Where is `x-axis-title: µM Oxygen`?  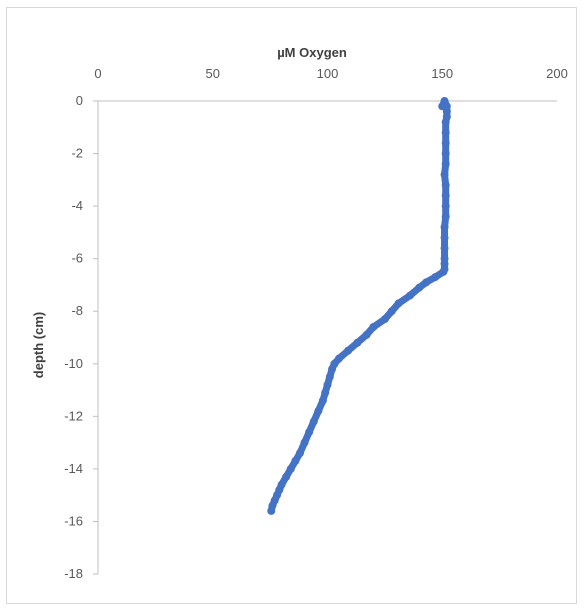 x-axis-title: µM Oxygen is located at coordinates (312, 52).